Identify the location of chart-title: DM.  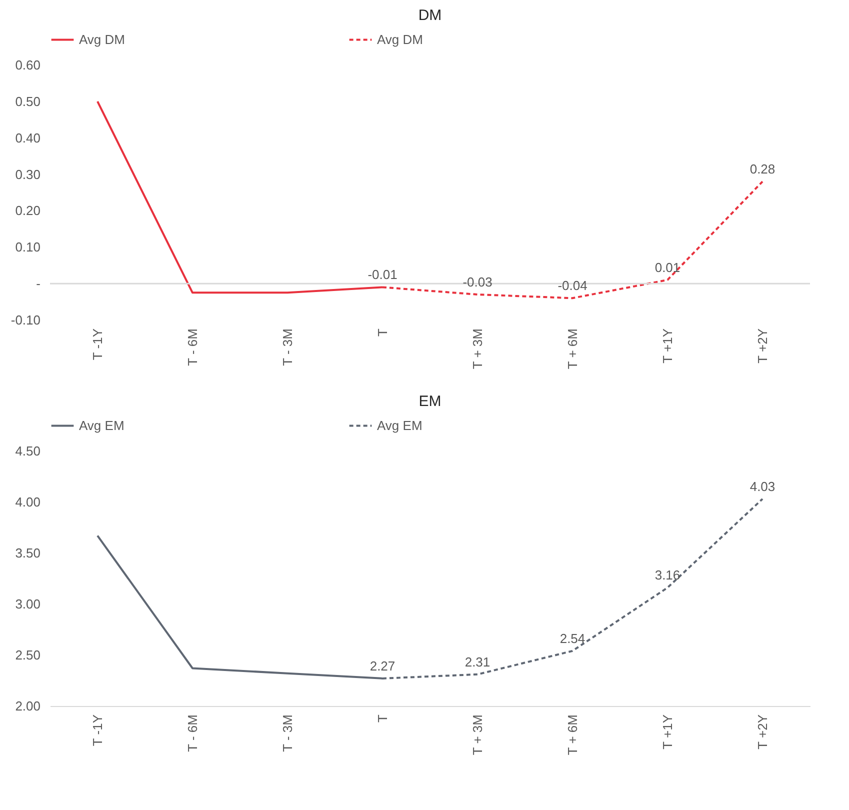
(430, 15).